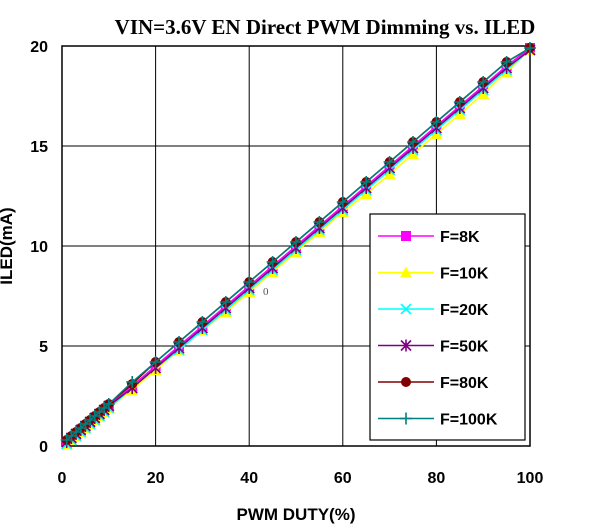  What do you see at coordinates (325, 27) in the screenshot?
I see `chart-title: VIN=3.6V EN Direct PWM Dimming vs. ILED` at bounding box center [325, 27].